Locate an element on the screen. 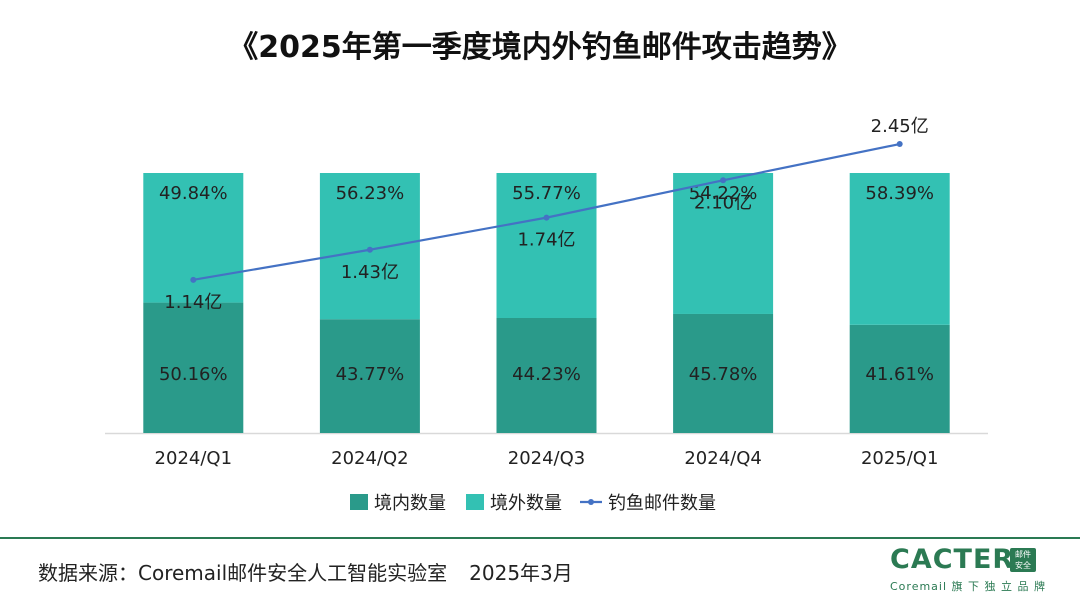 This screenshot has width=1080, height=608. point-phishing-2025/Q1 is located at coordinates (899, 144).